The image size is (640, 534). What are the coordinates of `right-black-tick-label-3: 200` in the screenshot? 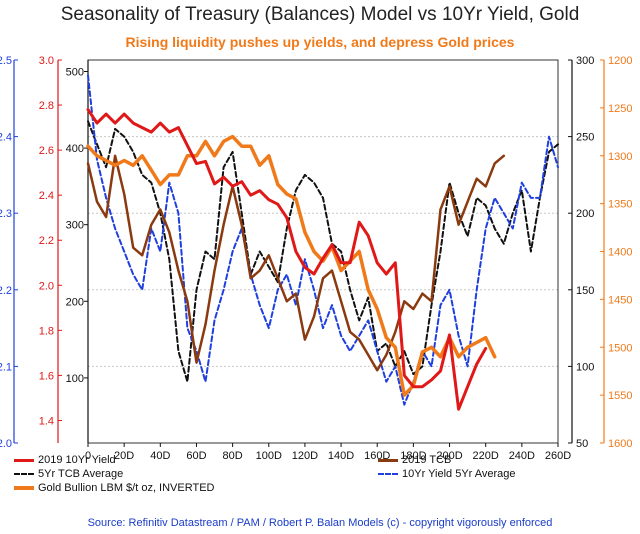 It's located at (585, 214).